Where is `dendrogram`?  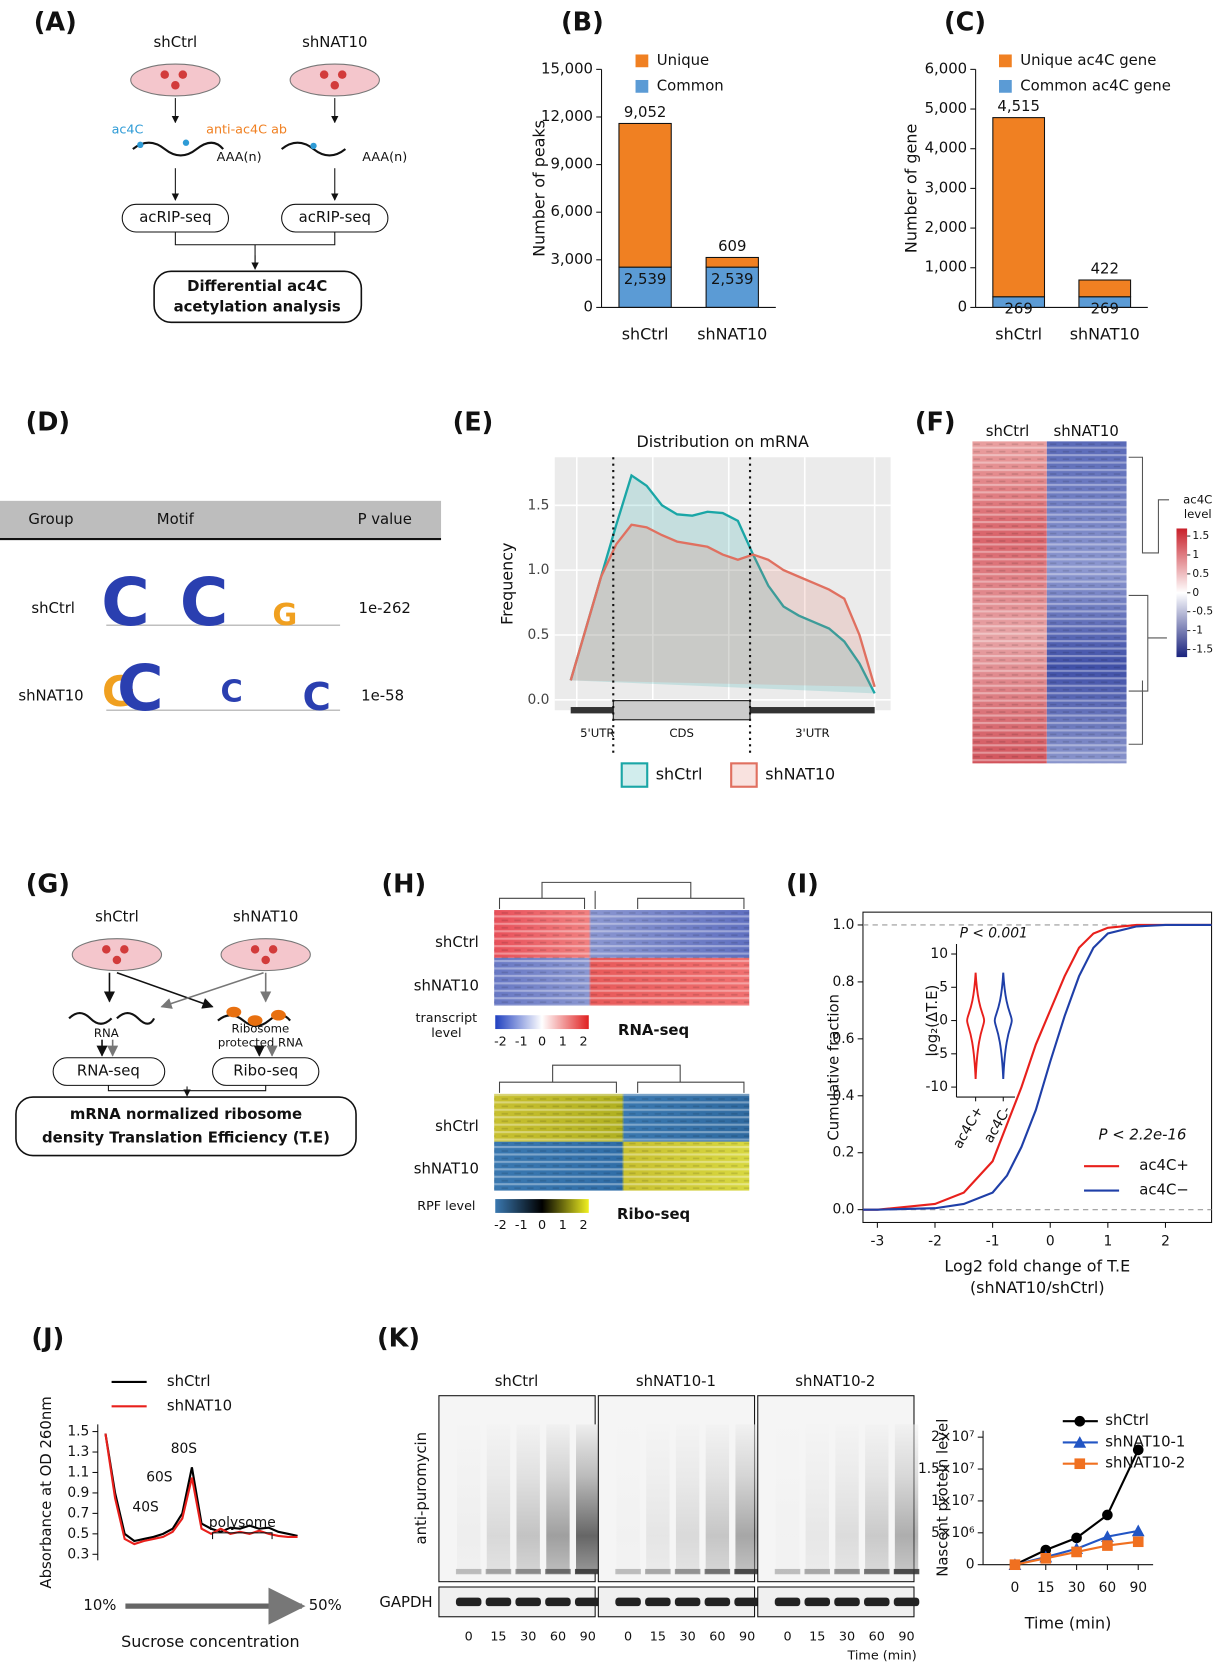 dendrogram is located at coordinates (621, 1078).